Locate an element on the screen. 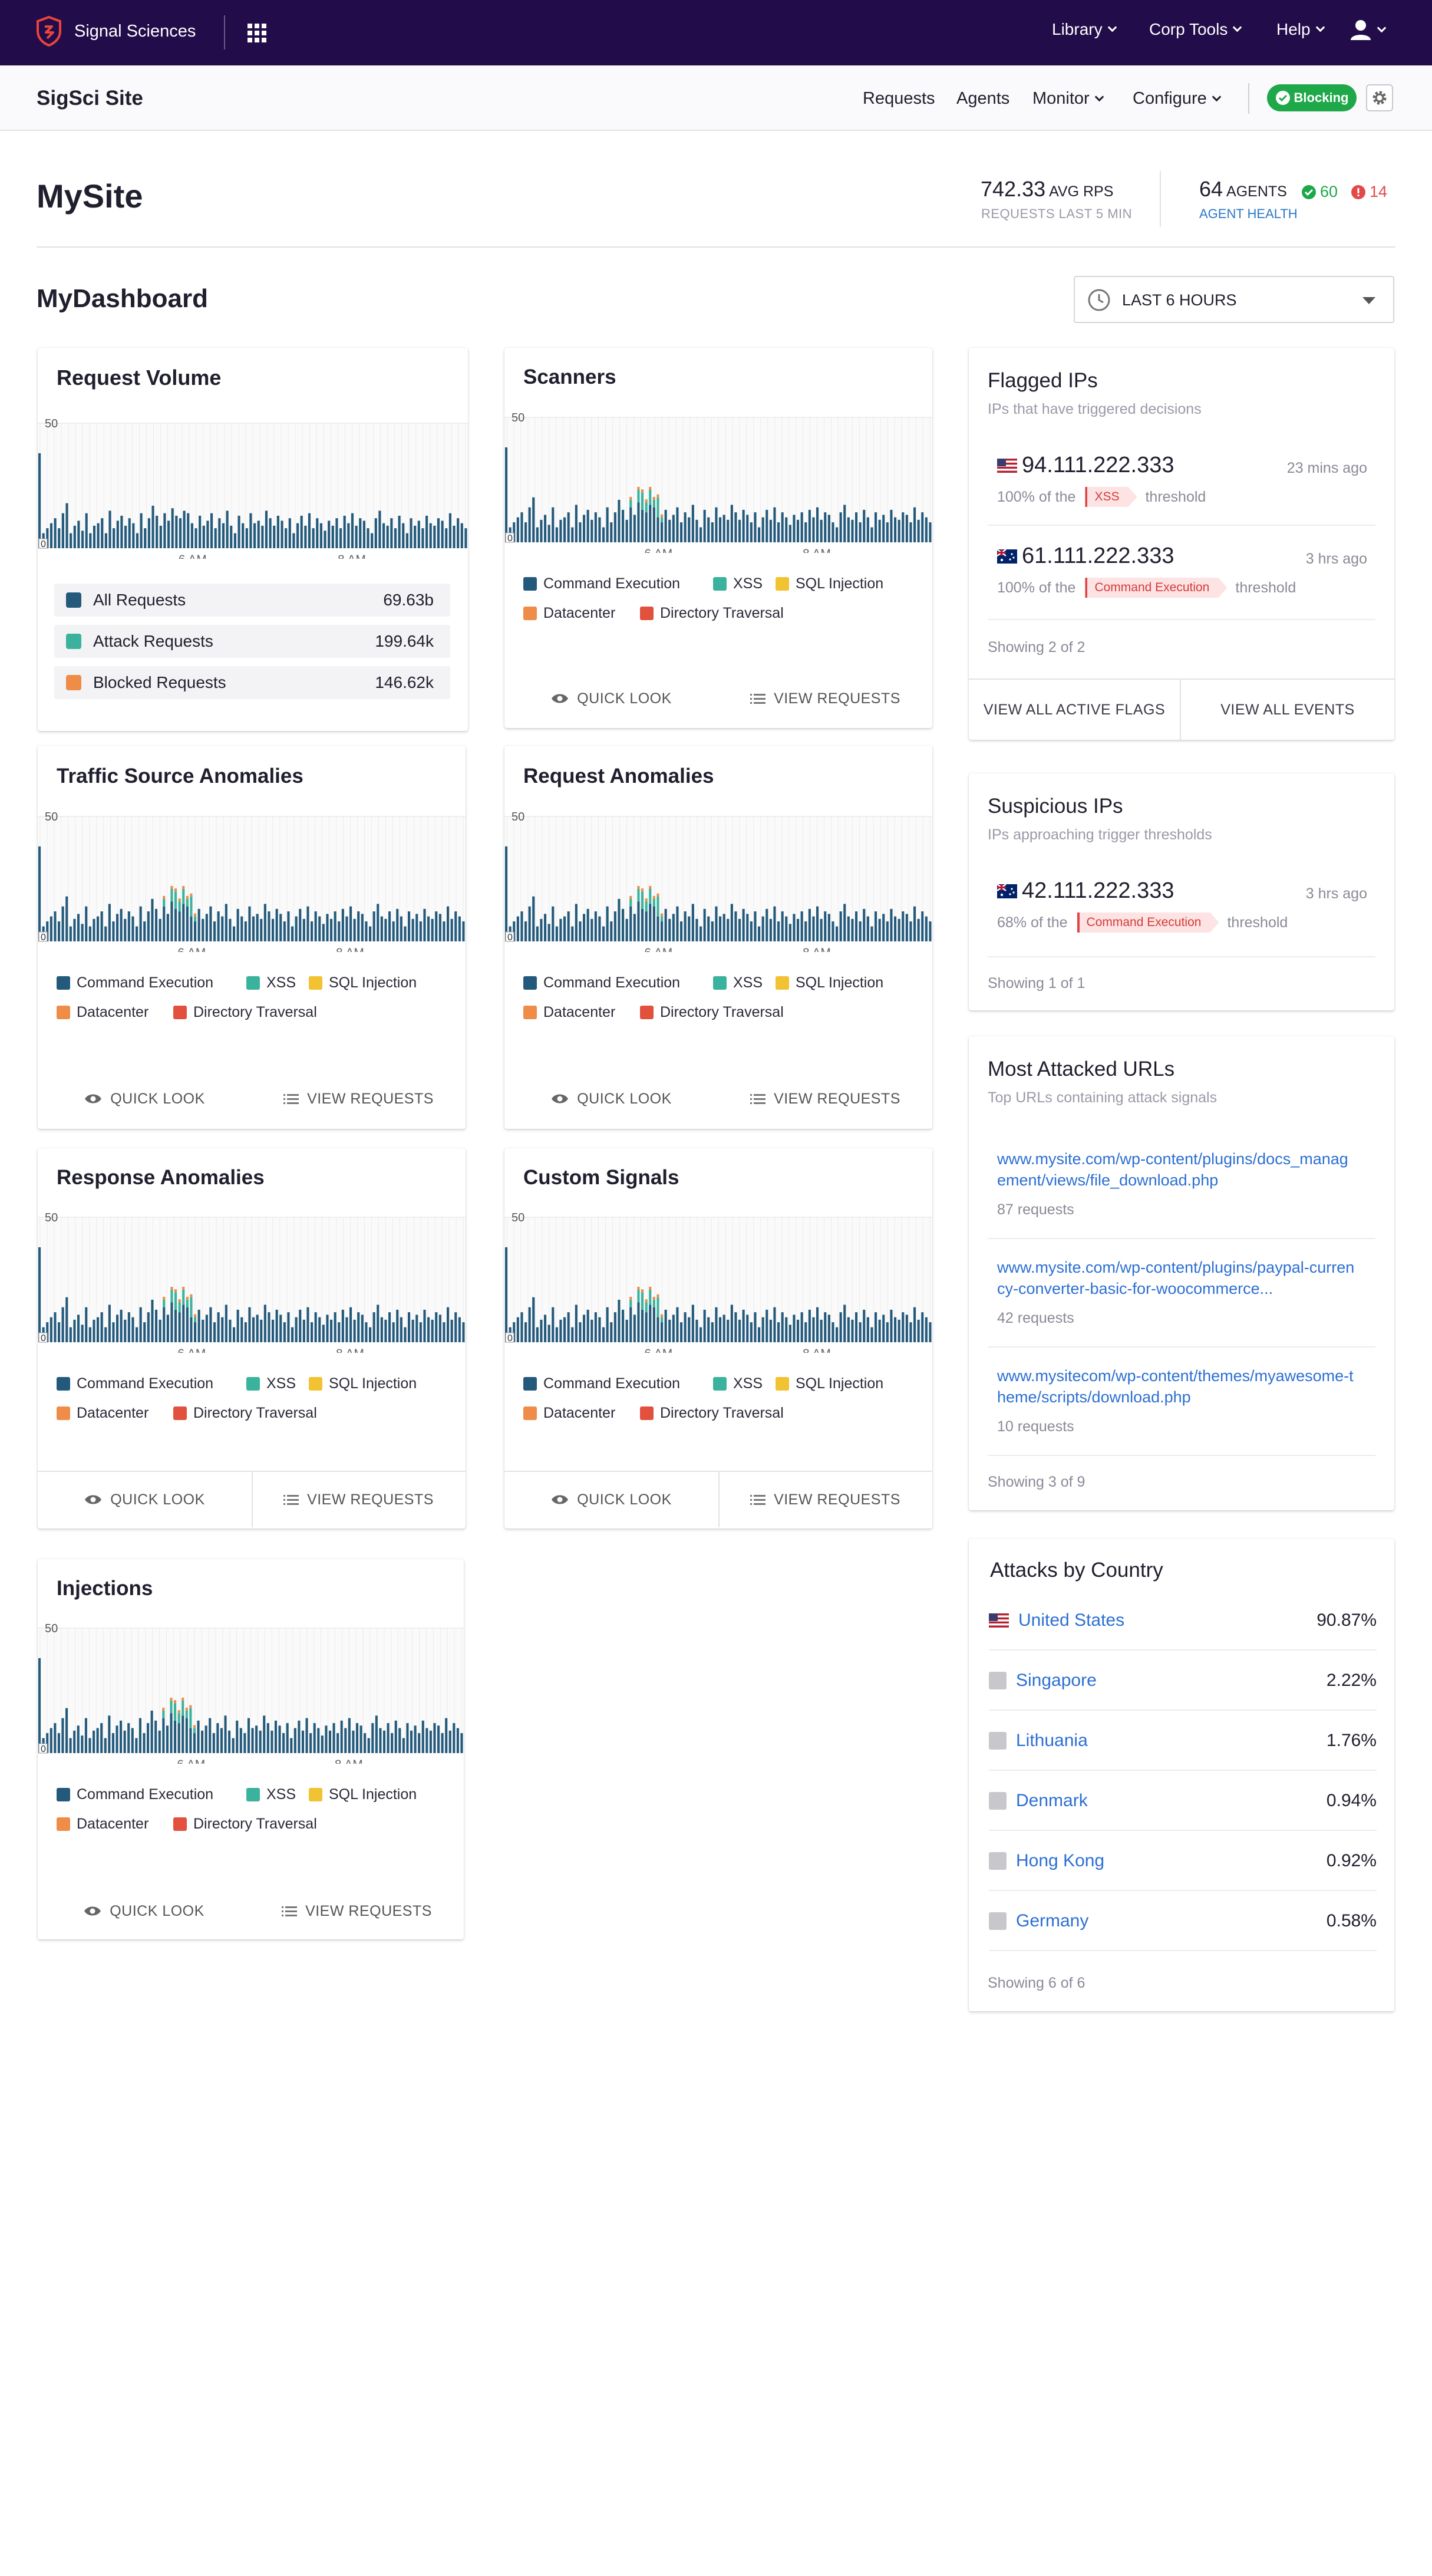 This screenshot has width=1432, height=2576. suspicious-ip-1: 42.111.222.333 is located at coordinates (1085, 891).